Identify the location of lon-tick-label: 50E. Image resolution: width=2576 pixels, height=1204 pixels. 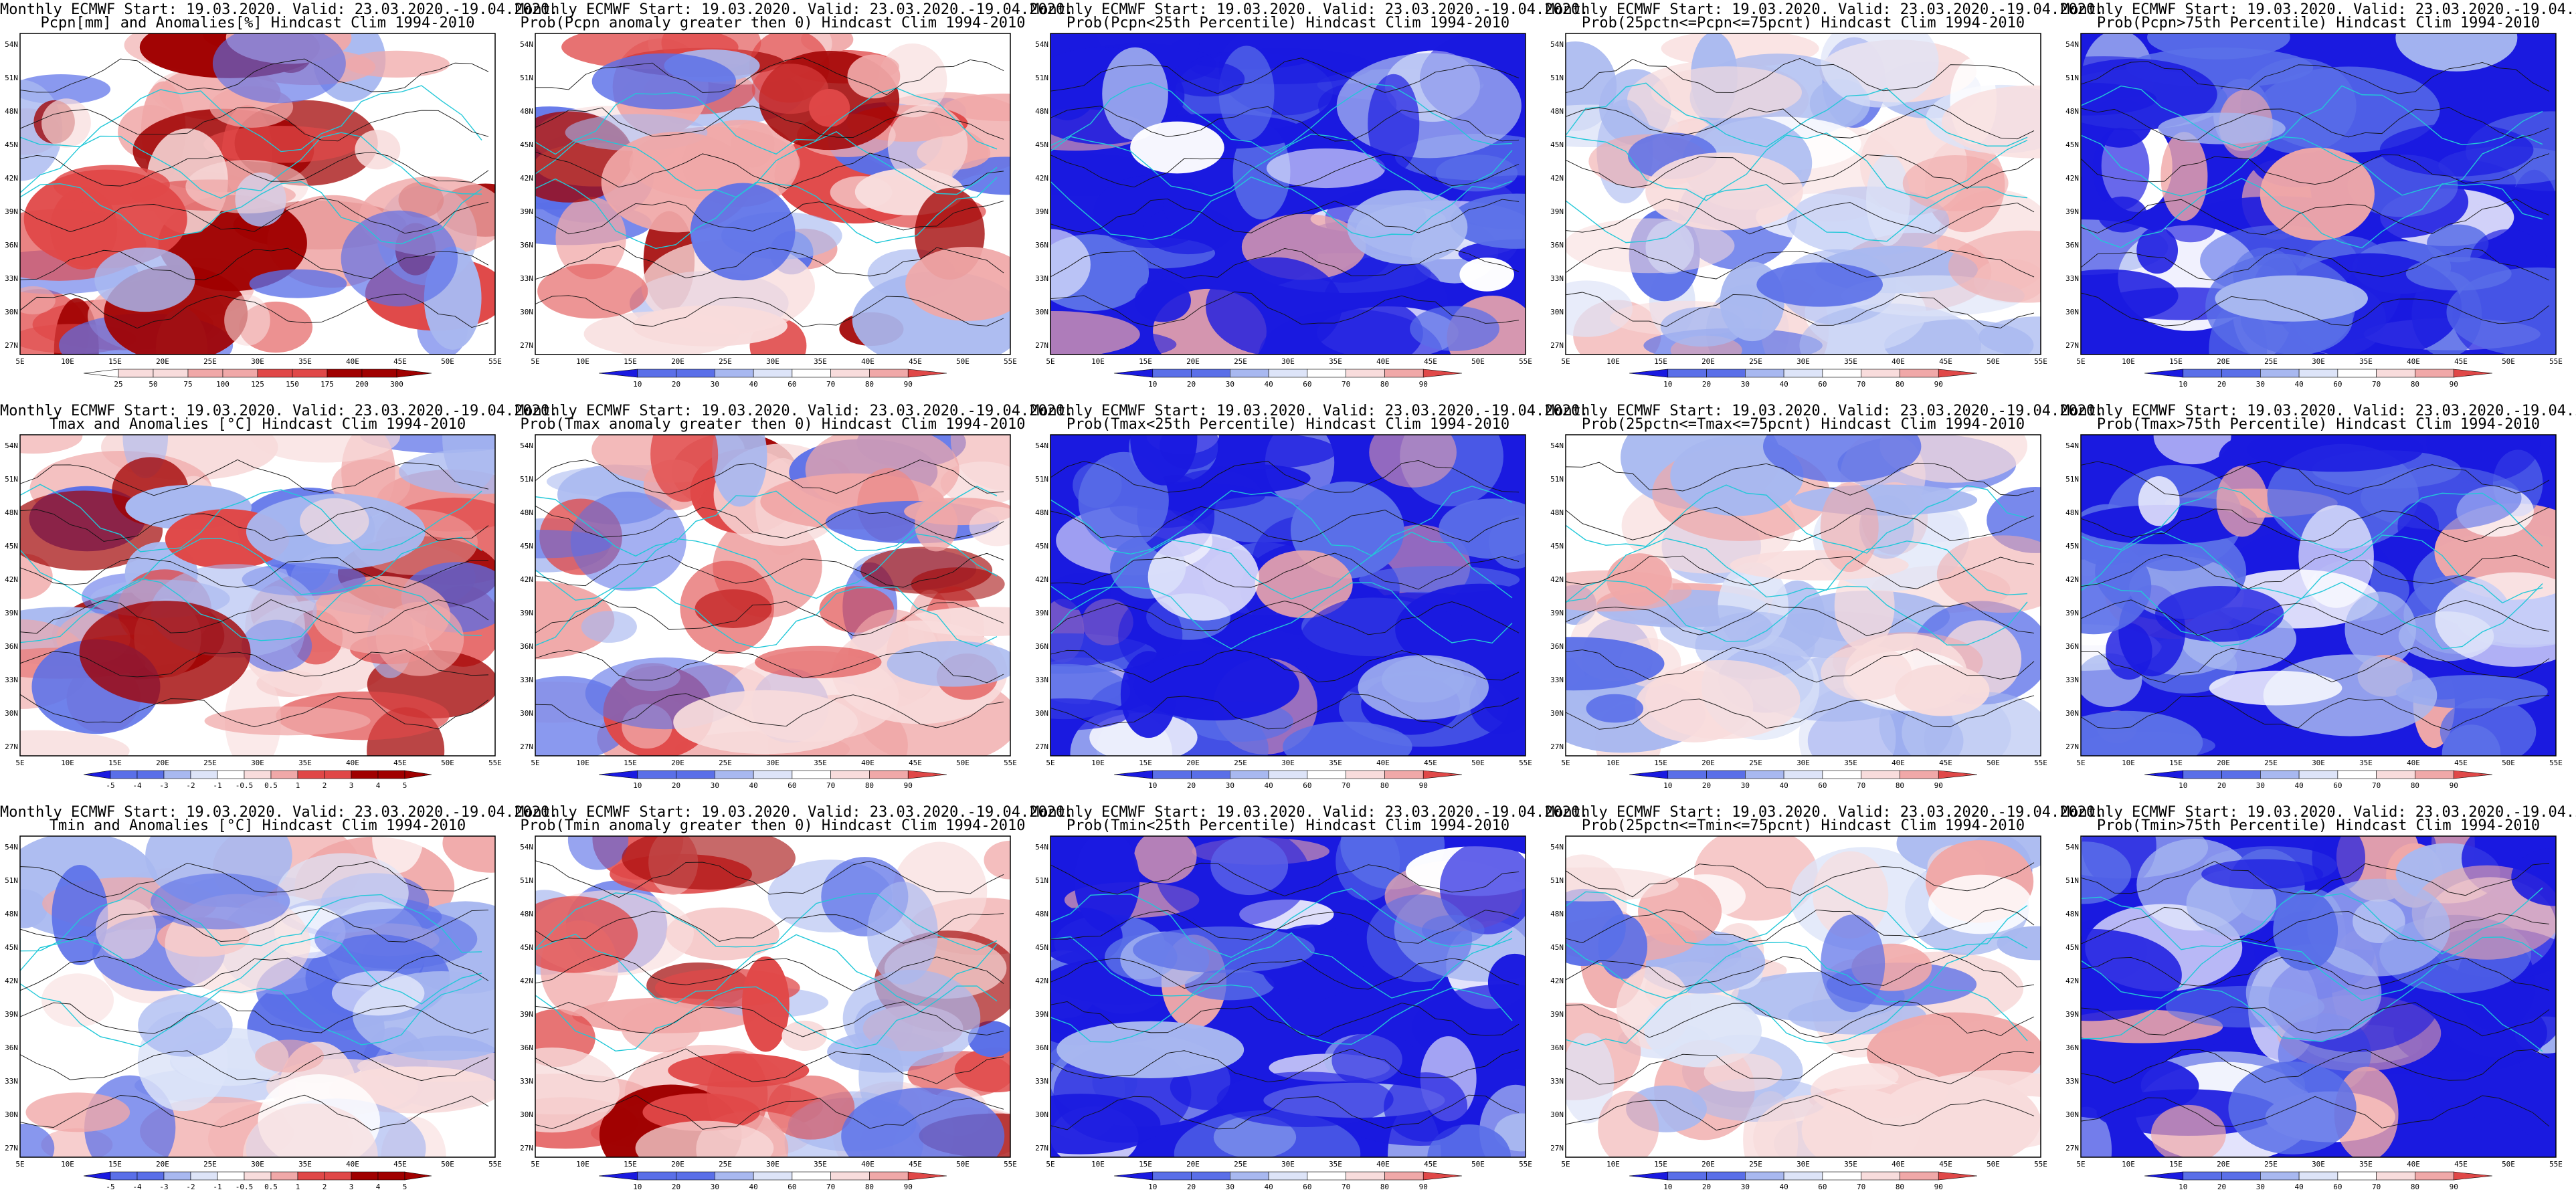
(963, 1164).